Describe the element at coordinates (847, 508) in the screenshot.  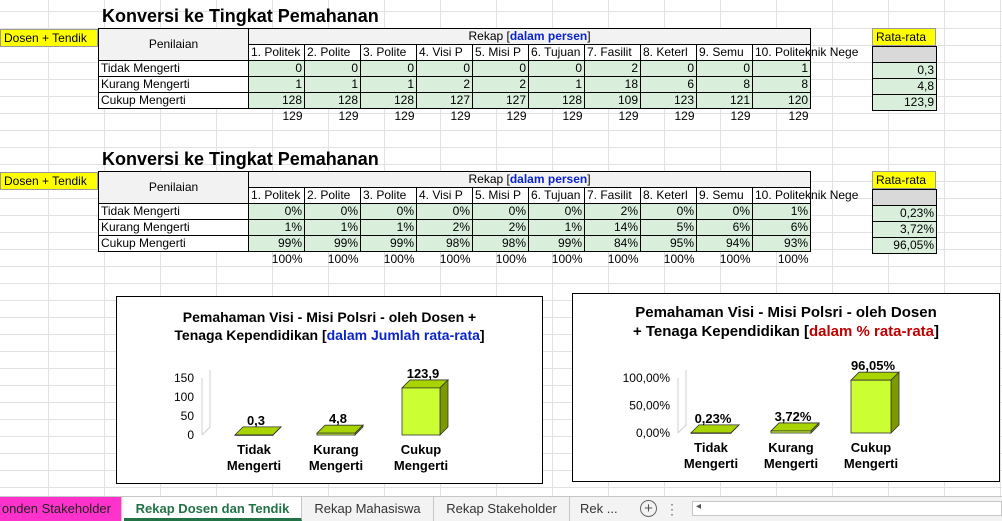
I see `horizontal-scrollbar: ◂` at that location.